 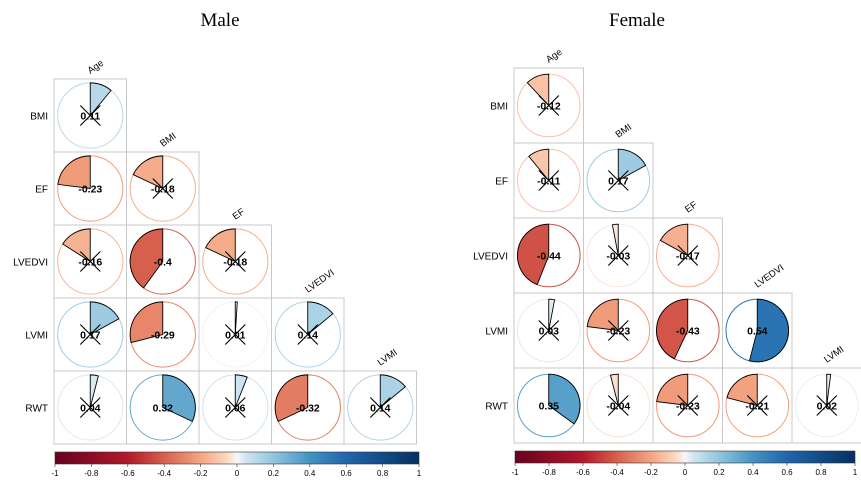 I want to click on correlation-value-label: 0.02, so click(x=827, y=407).